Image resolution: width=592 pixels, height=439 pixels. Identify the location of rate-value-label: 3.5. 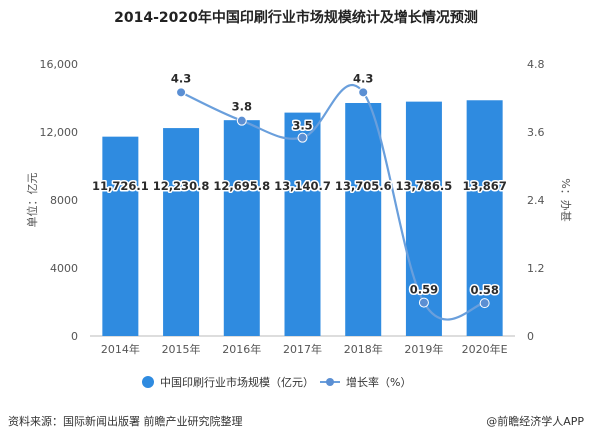
(302, 126).